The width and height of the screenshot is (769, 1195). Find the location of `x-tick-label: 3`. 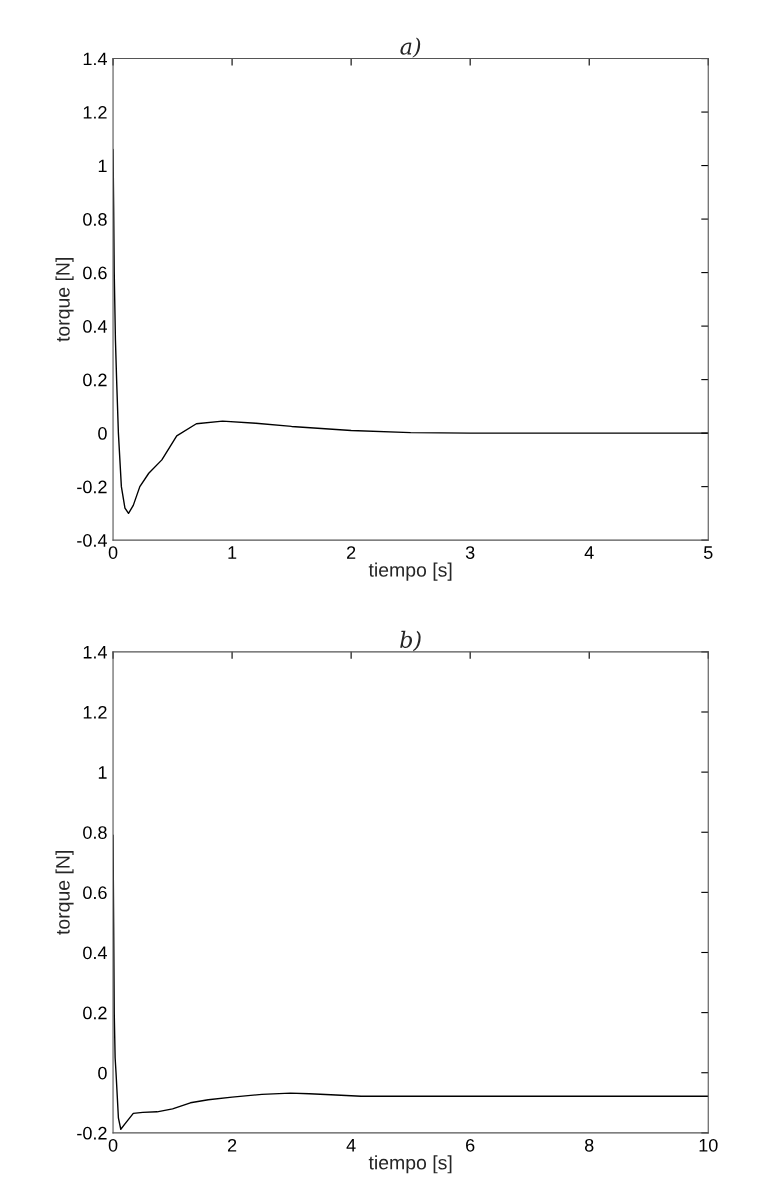

x-tick-label: 3 is located at coordinates (470, 552).